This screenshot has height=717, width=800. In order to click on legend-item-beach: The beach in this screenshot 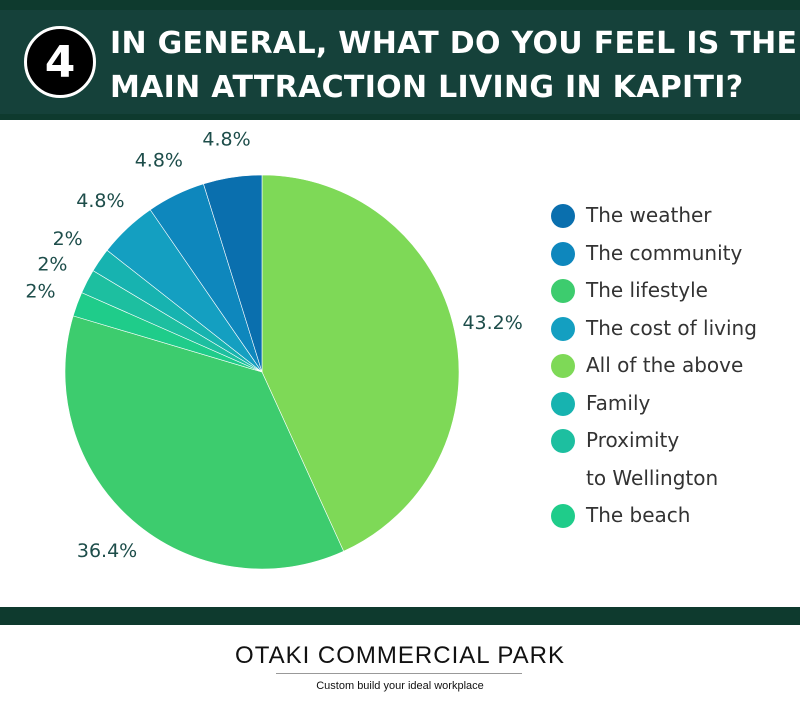, I will do `click(673, 516)`.